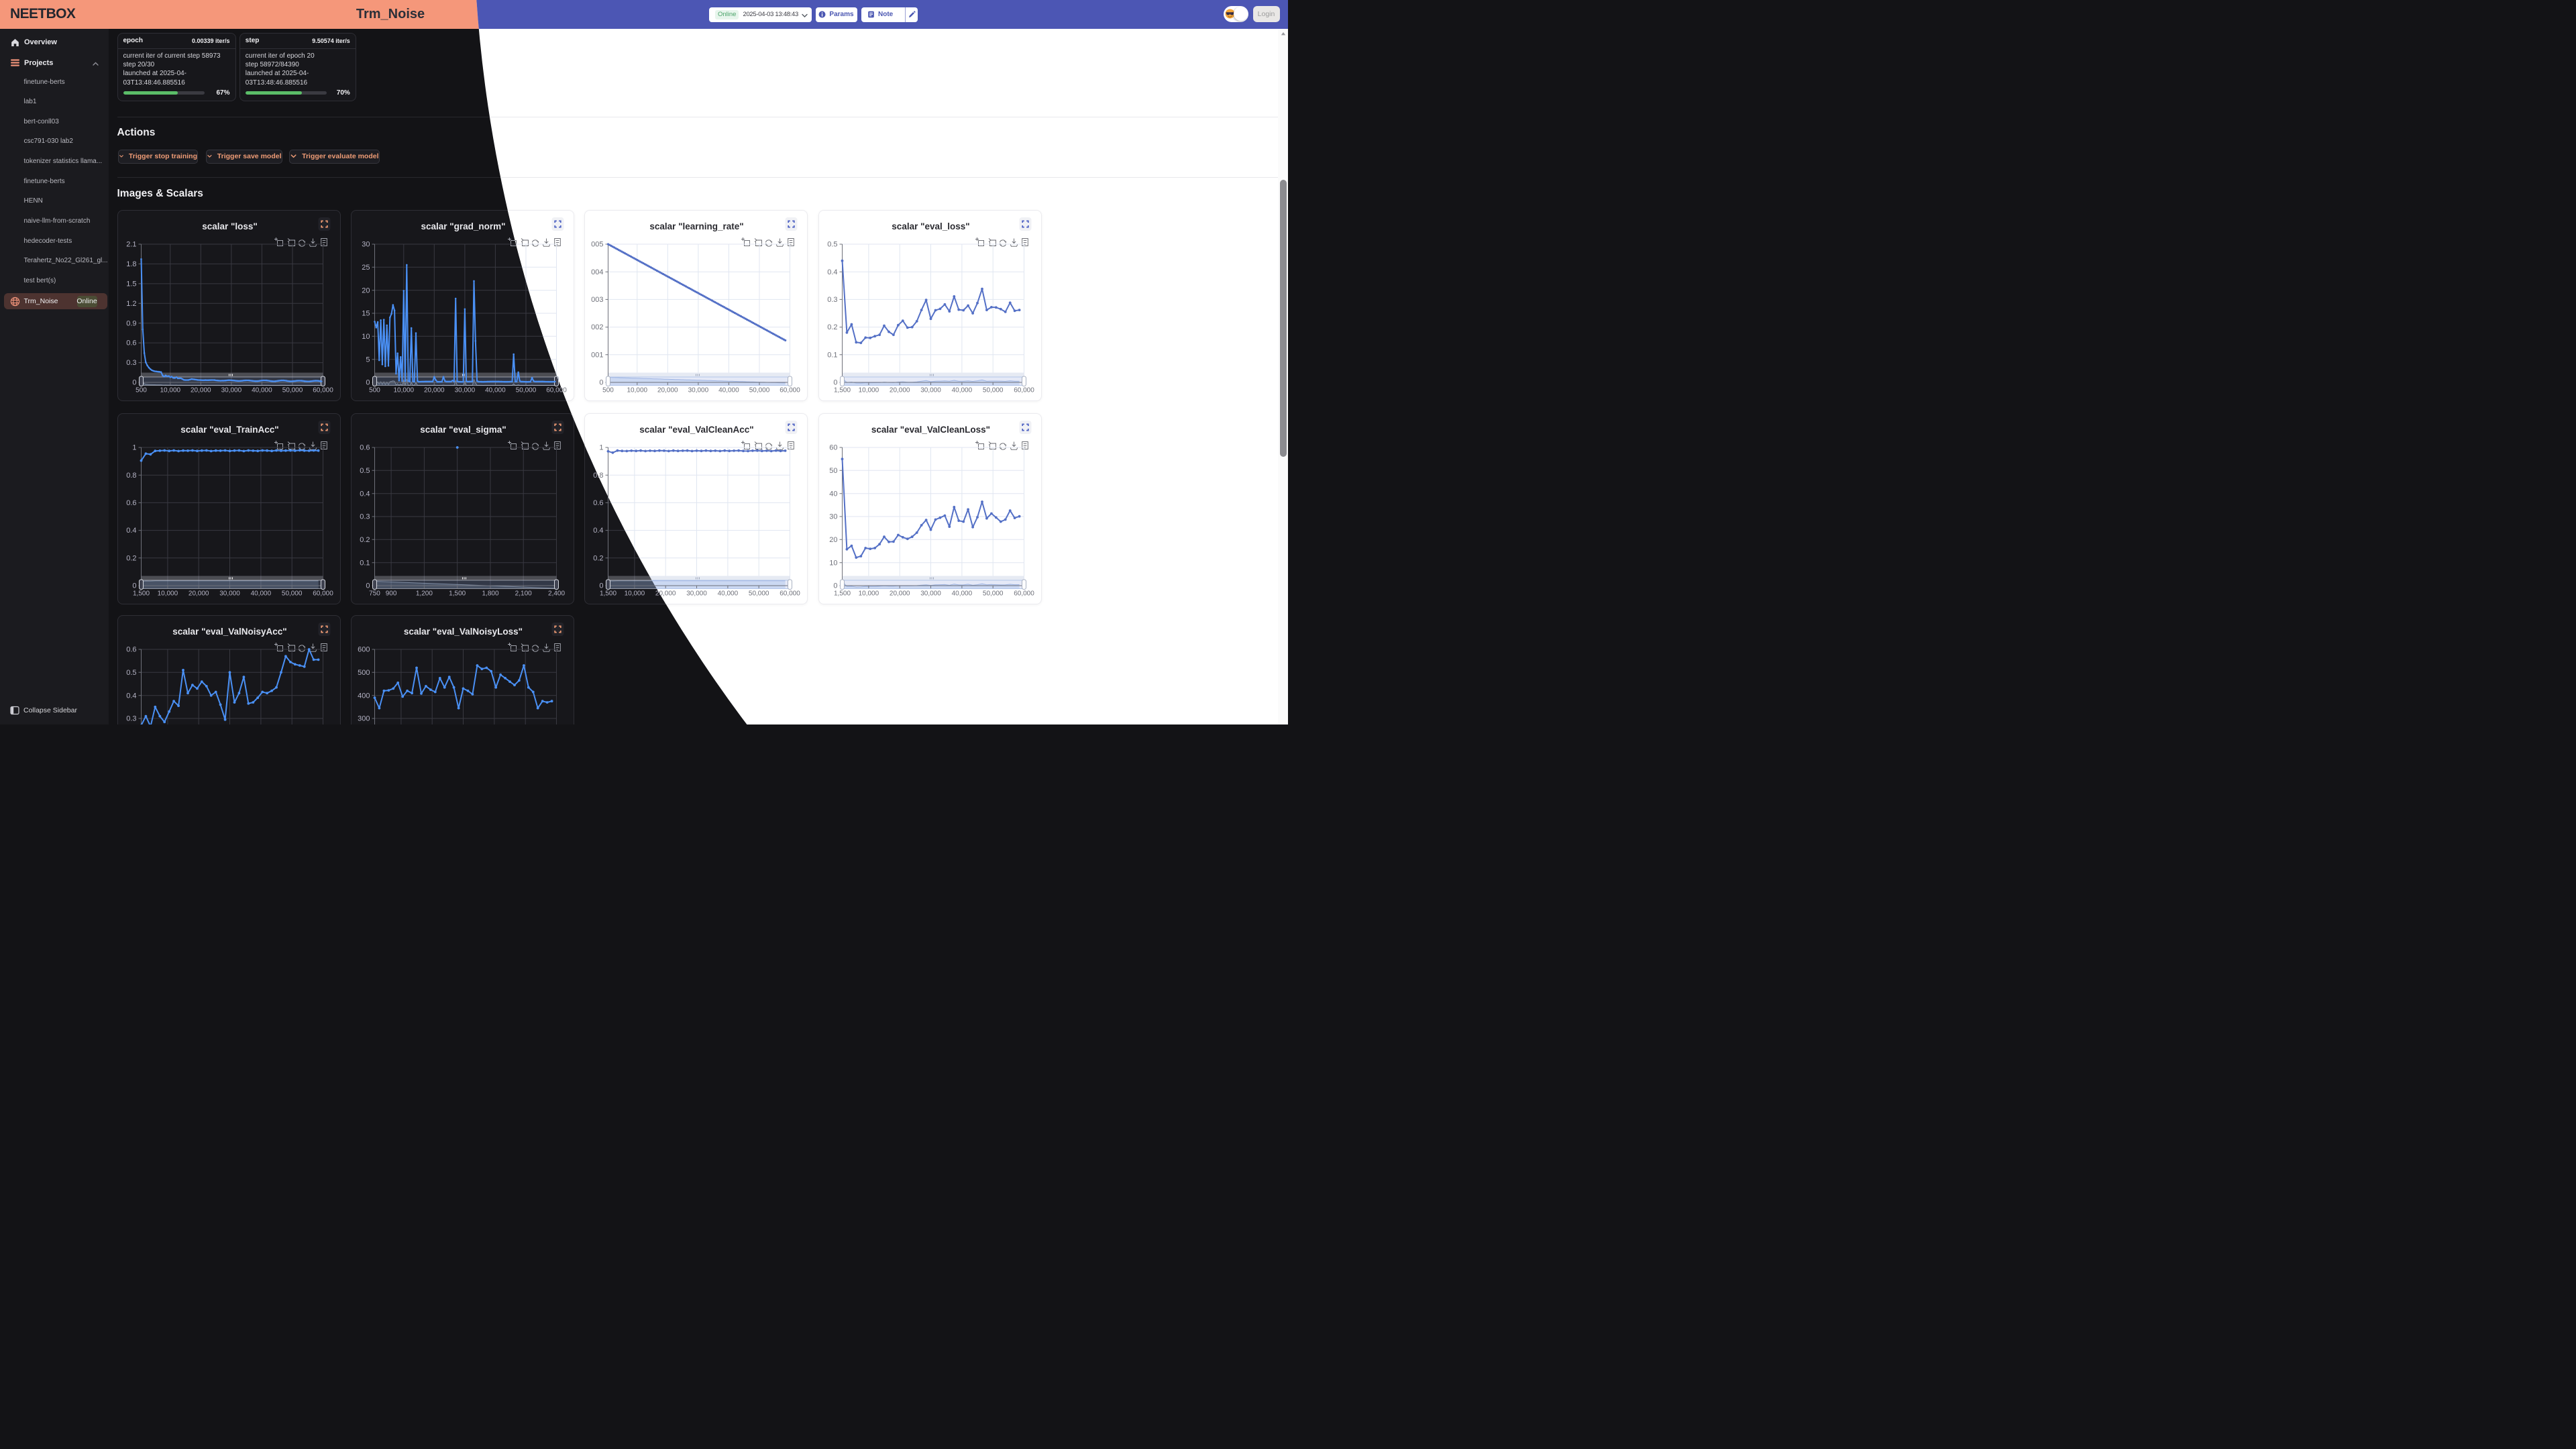 The image size is (2576, 1449). I want to click on svg-text: 10, so click(833, 563).